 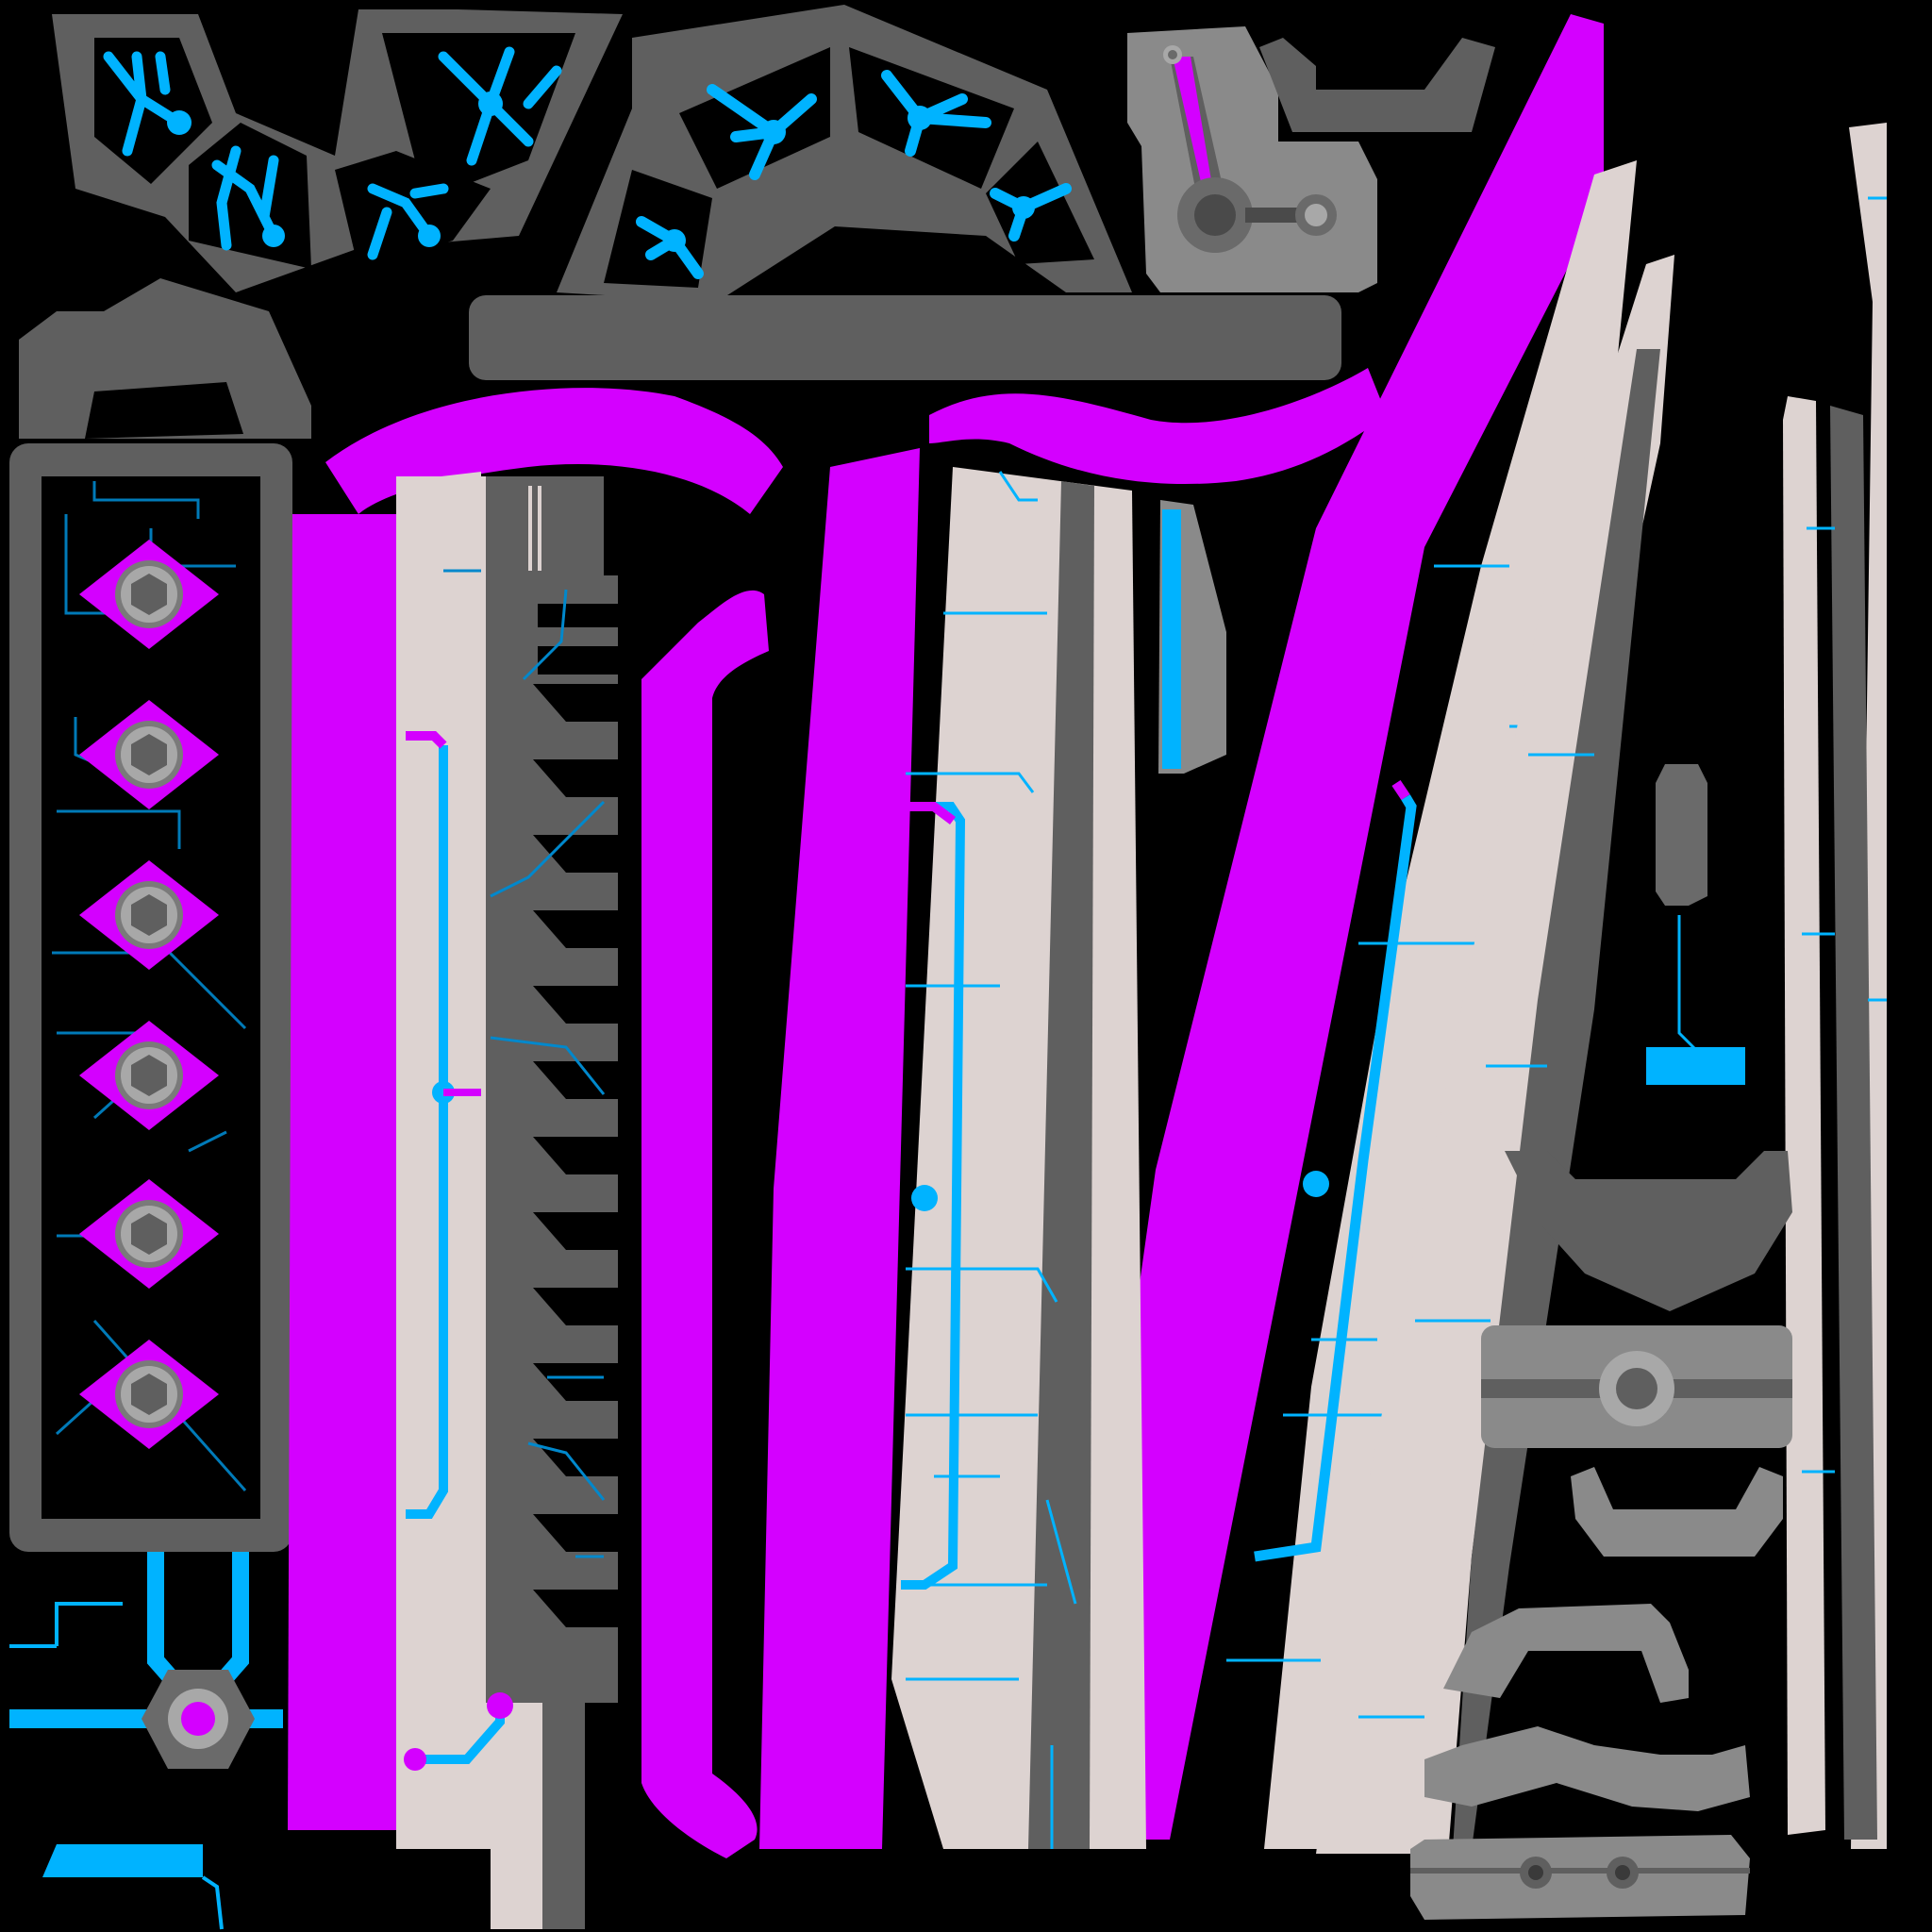 What do you see at coordinates (160, 915) in the screenshot?
I see `bolt-panel` at bounding box center [160, 915].